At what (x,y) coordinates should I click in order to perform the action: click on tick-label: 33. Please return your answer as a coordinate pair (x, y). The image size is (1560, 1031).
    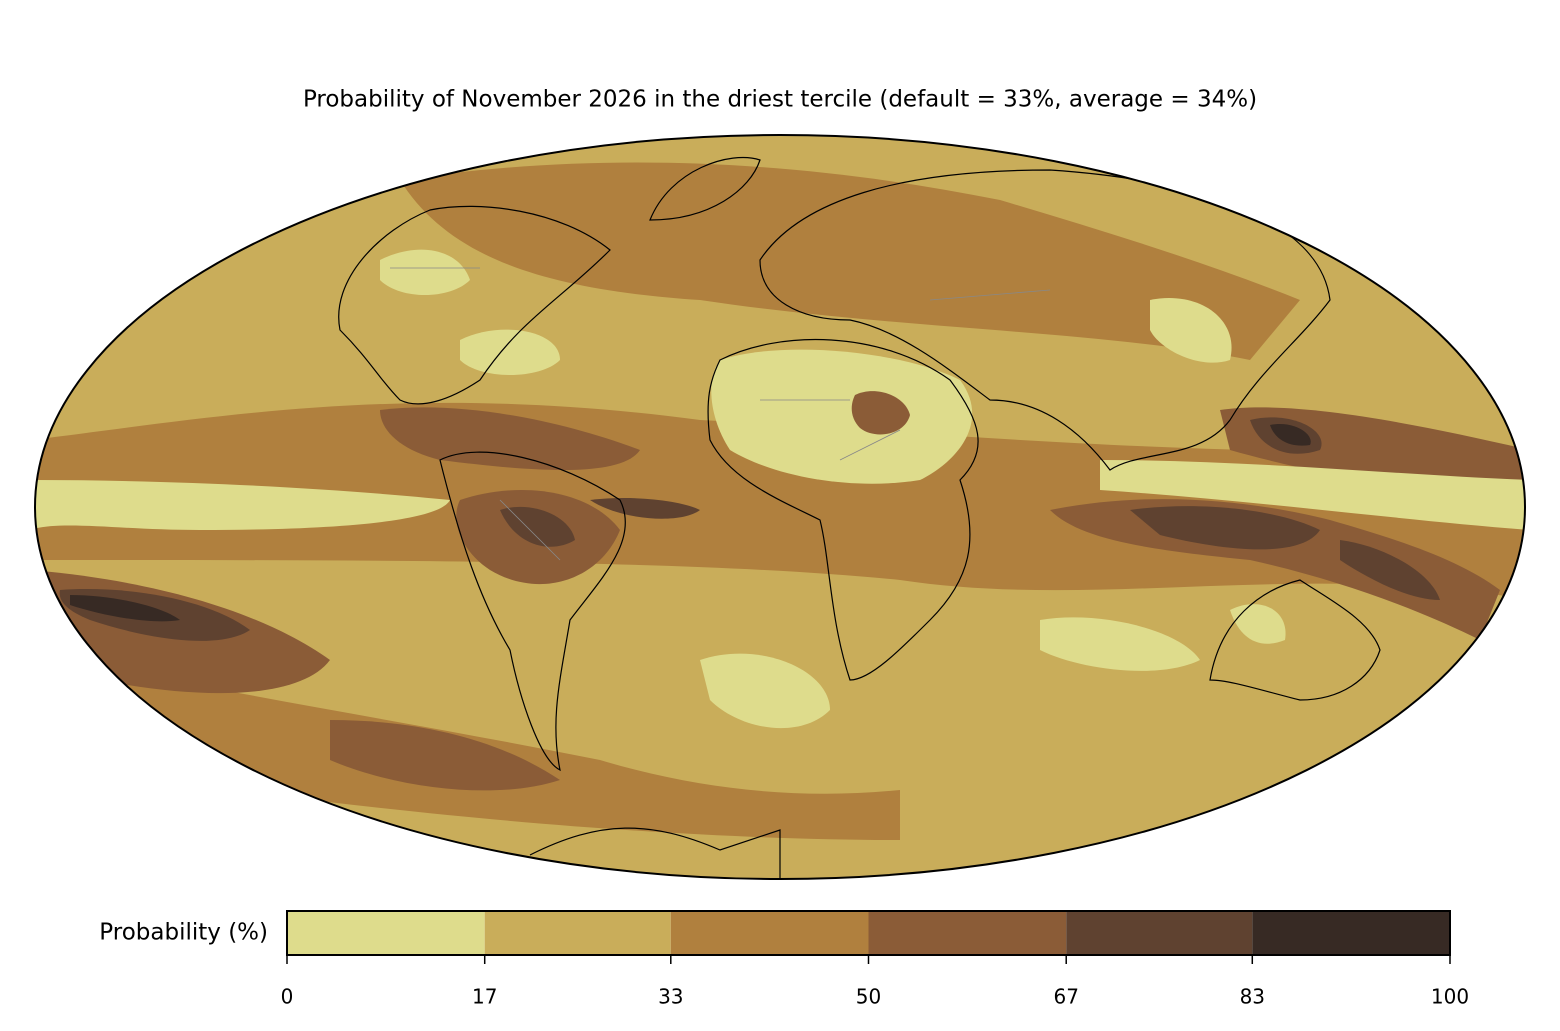
    Looking at the image, I should click on (670, 997).